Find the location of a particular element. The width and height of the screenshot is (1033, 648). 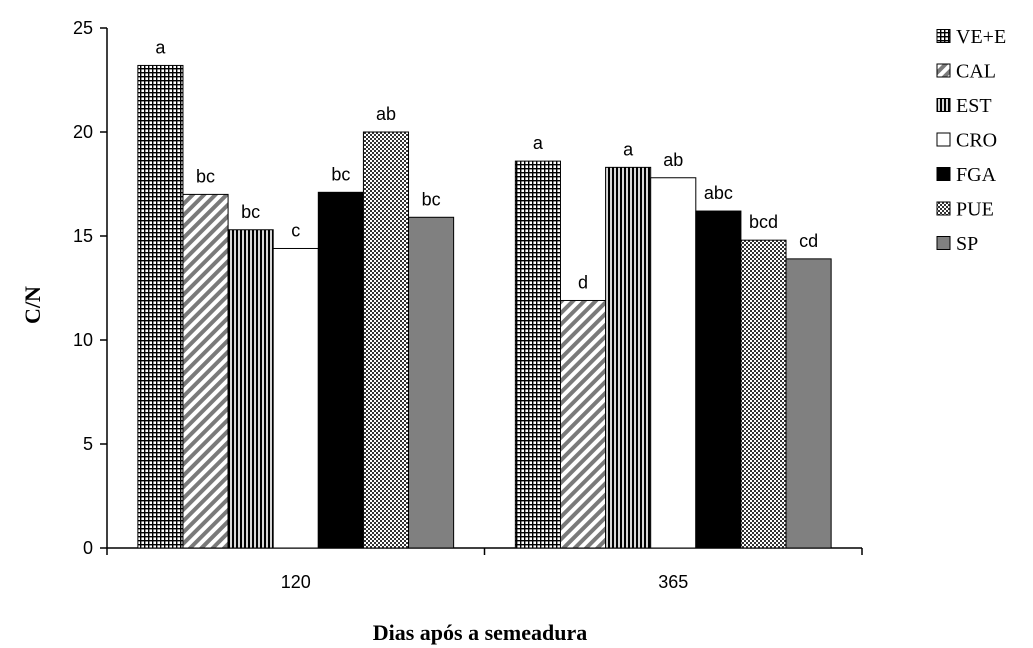

x-axis-title: Dias após a semeadura is located at coordinates (480, 632).